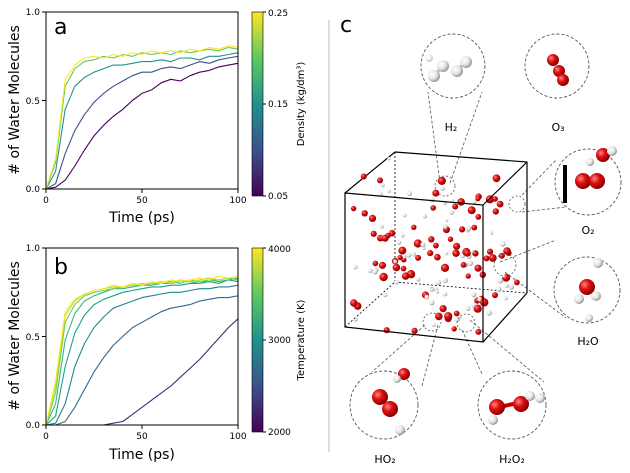  What do you see at coordinates (237, 437) in the screenshot?
I see `panel-b-xtick-2: 100` at bounding box center [237, 437].